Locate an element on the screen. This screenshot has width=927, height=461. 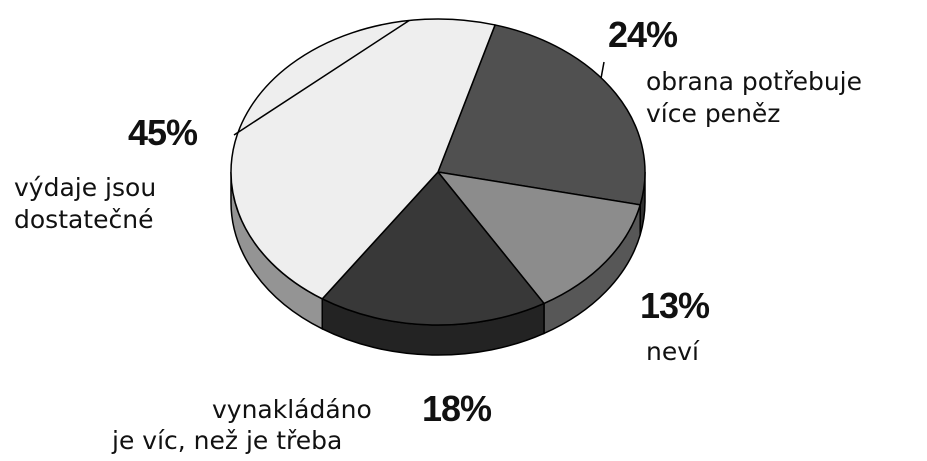
slice-percent-defense-more: 24% is located at coordinates (643, 34).